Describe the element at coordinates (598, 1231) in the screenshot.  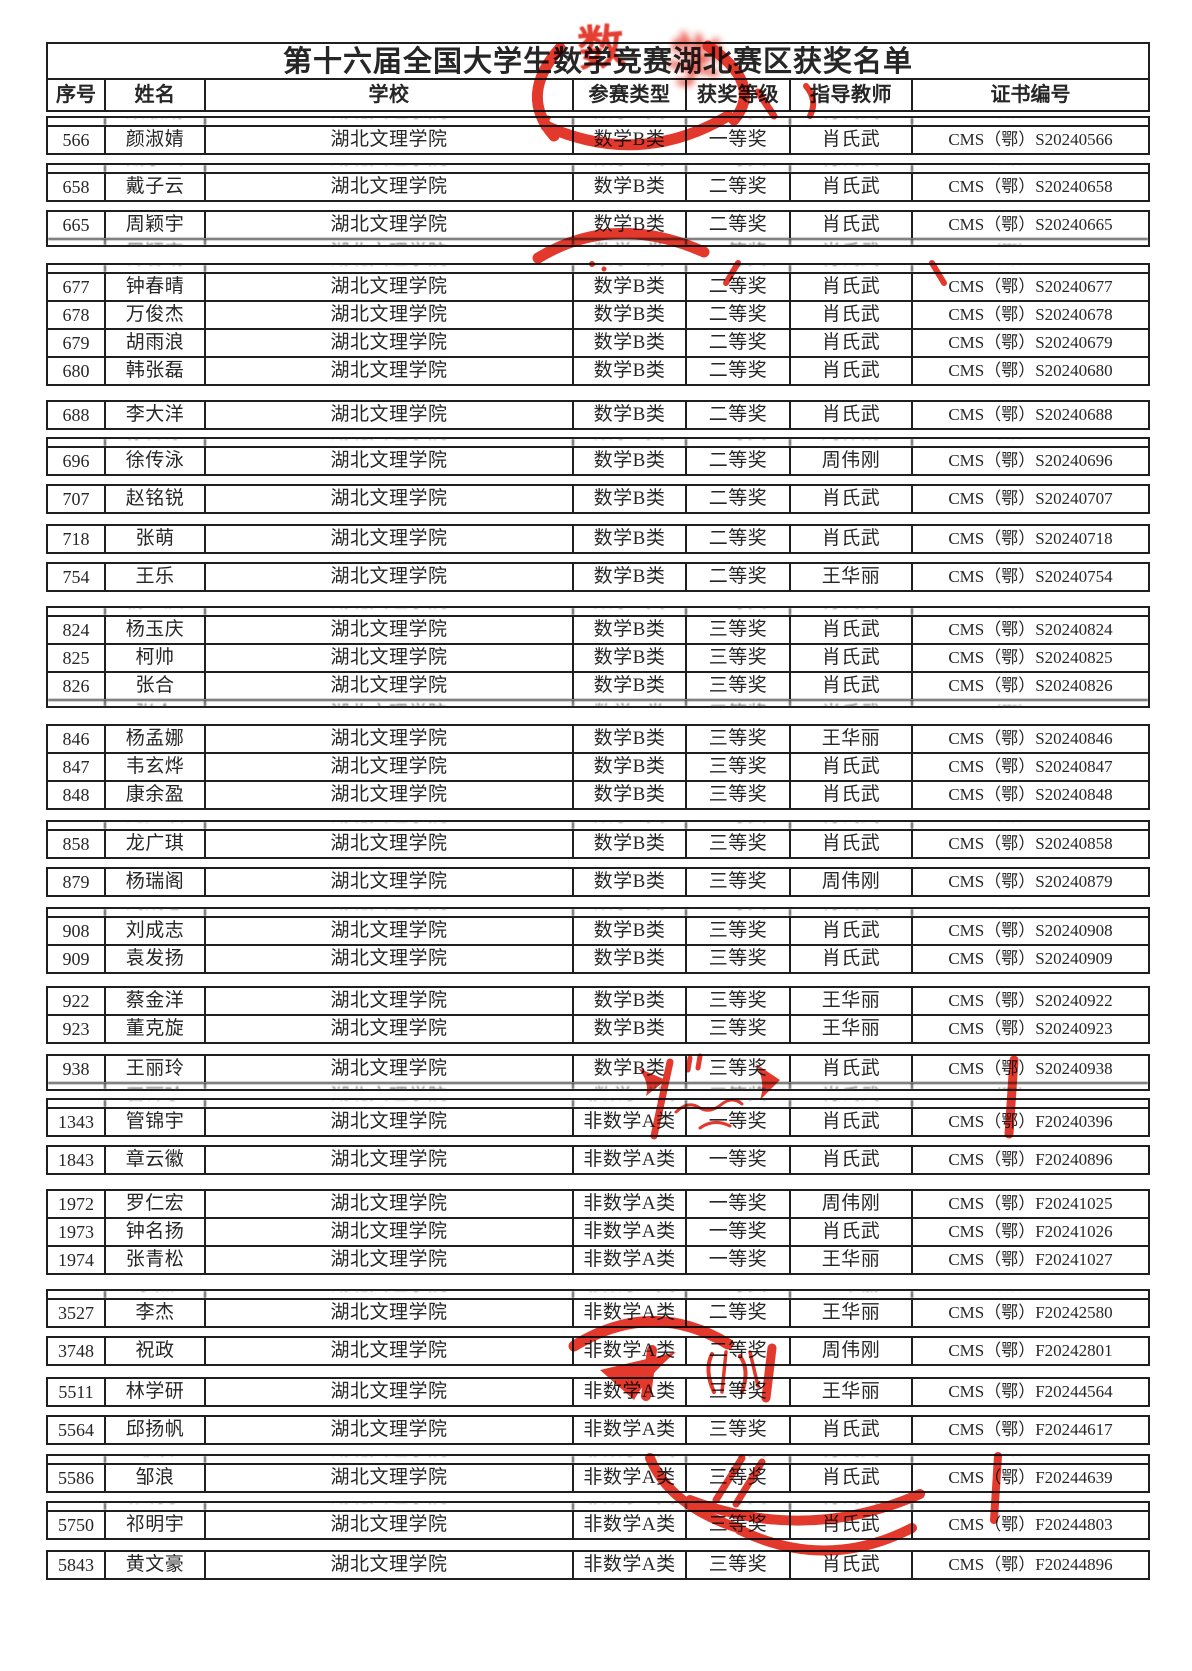
I see `table-row: 1973 钟名扬 湖北文理学院 非数学A类 一等奖 肖氏武 CMS（鄂）F20241026` at that location.